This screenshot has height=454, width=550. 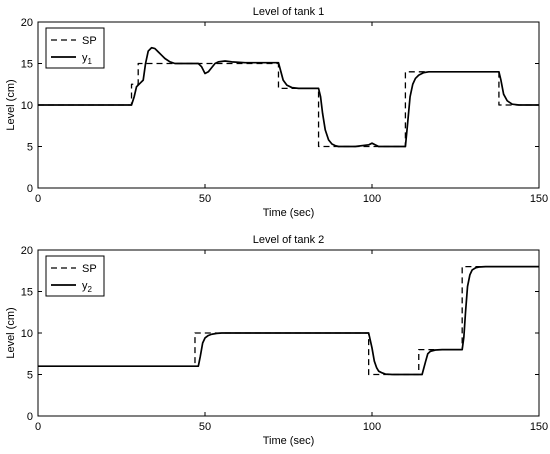 I want to click on chart2-title: Level of tank 2, so click(x=289, y=240).